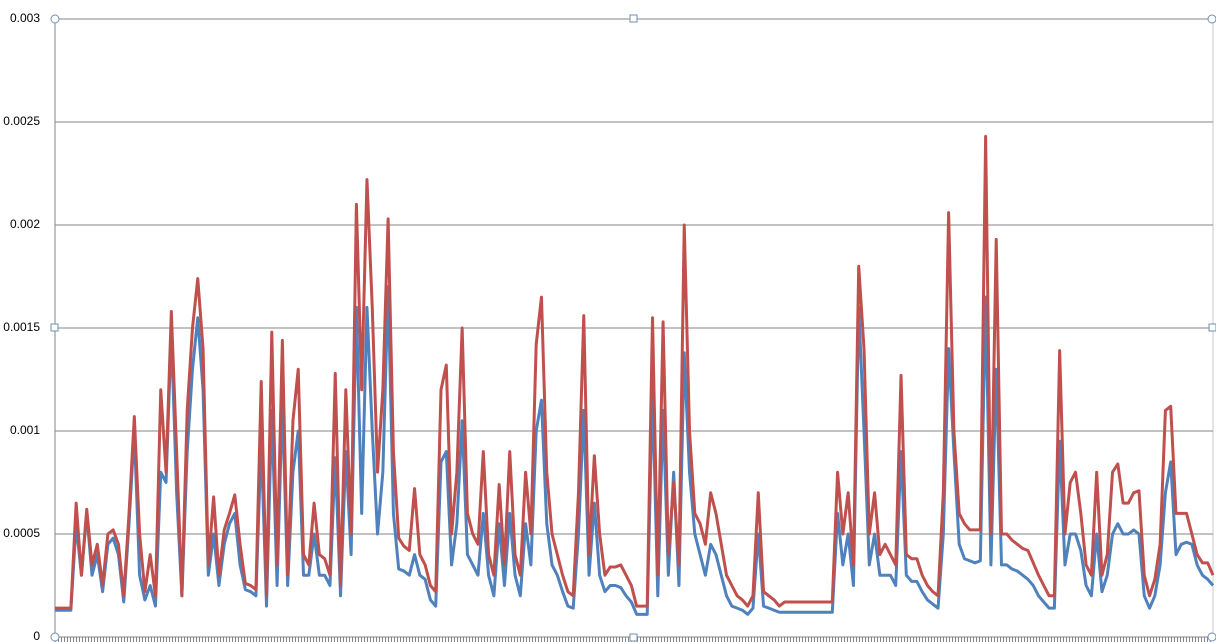  What do you see at coordinates (25, 224) in the screenshot?
I see `y-tick-label: 0.002` at bounding box center [25, 224].